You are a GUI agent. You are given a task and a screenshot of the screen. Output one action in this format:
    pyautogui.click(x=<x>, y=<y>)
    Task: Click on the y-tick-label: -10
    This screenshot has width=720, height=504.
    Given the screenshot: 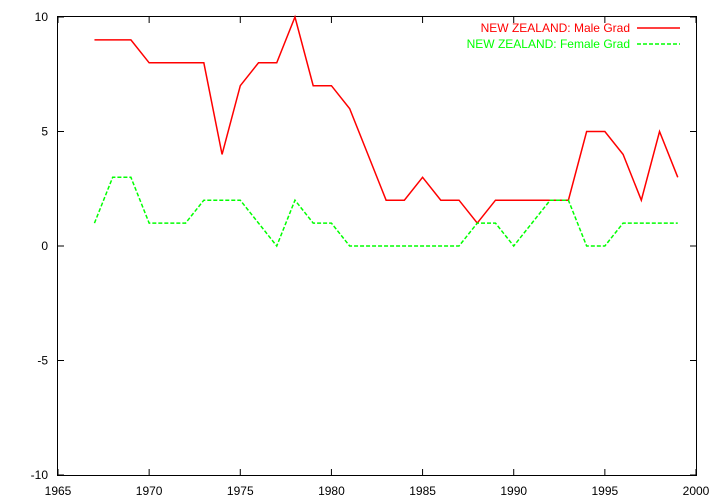 What is the action you would take?
    pyautogui.click(x=40, y=475)
    